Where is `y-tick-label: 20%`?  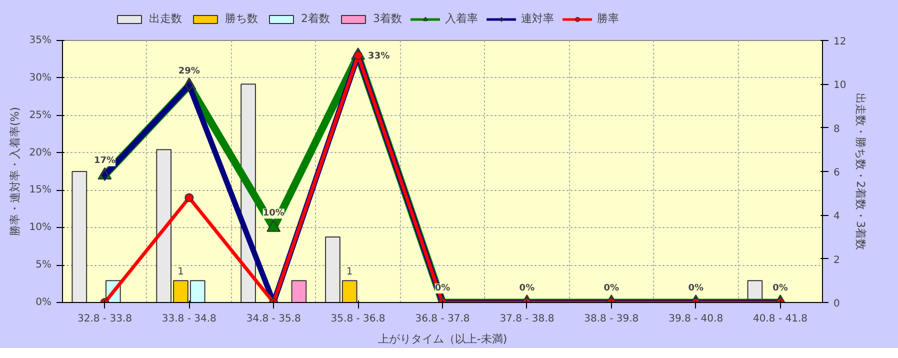 y-tick-label: 20% is located at coordinates (40, 152).